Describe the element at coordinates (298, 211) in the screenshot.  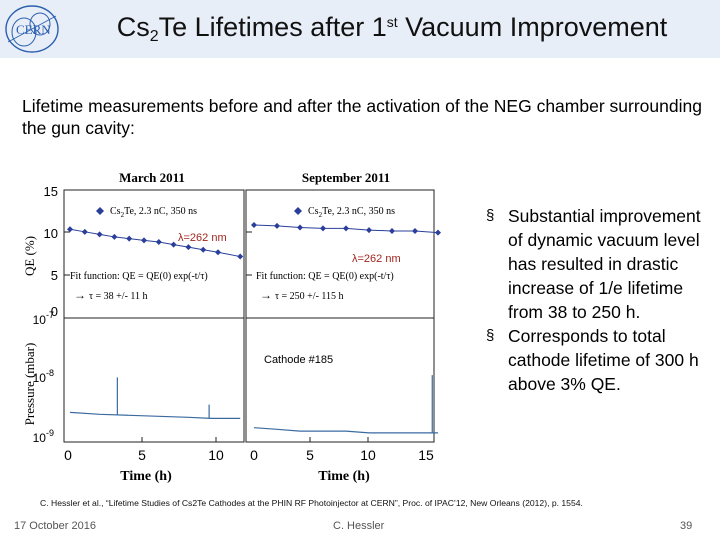
I see `legend-marker-right` at that location.